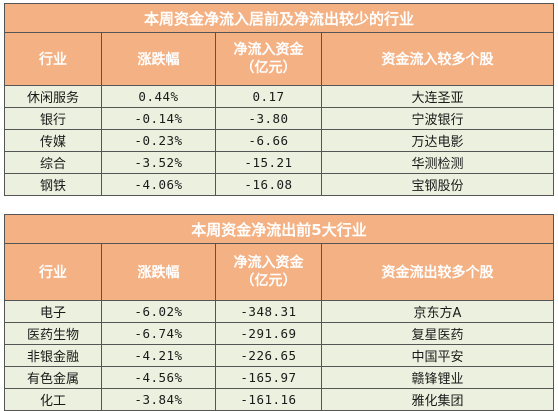  I want to click on stock-cell: 万达电影, so click(437, 140).